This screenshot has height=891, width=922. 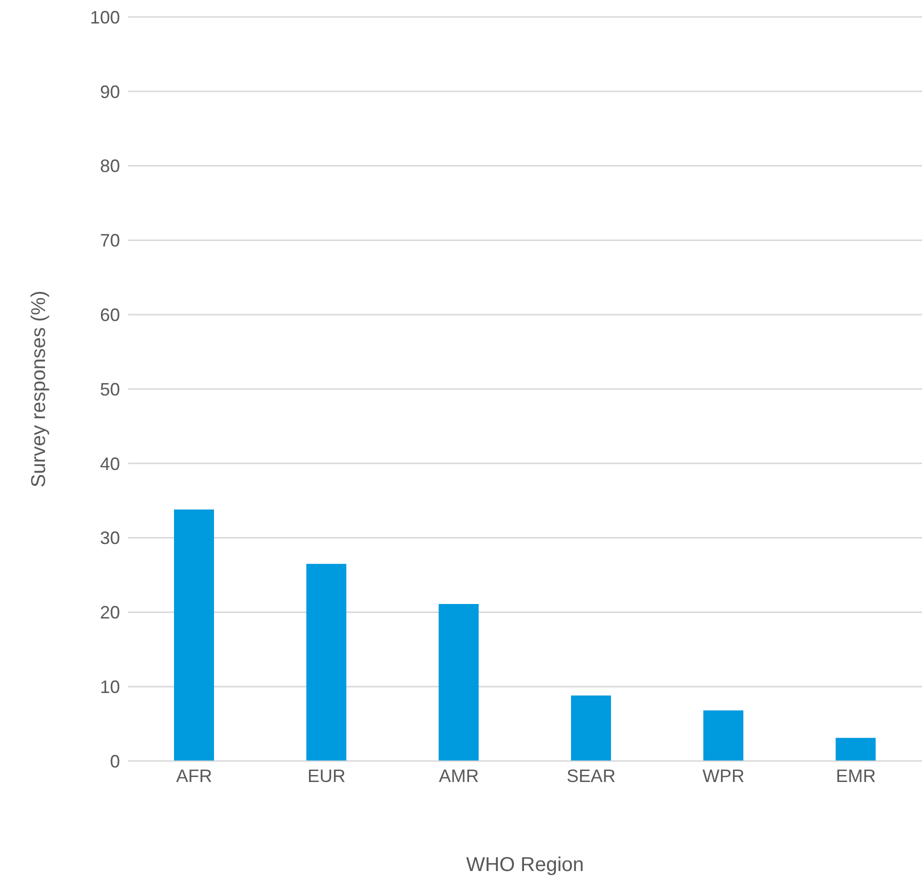 I want to click on y-tick-label: 80, so click(x=110, y=166).